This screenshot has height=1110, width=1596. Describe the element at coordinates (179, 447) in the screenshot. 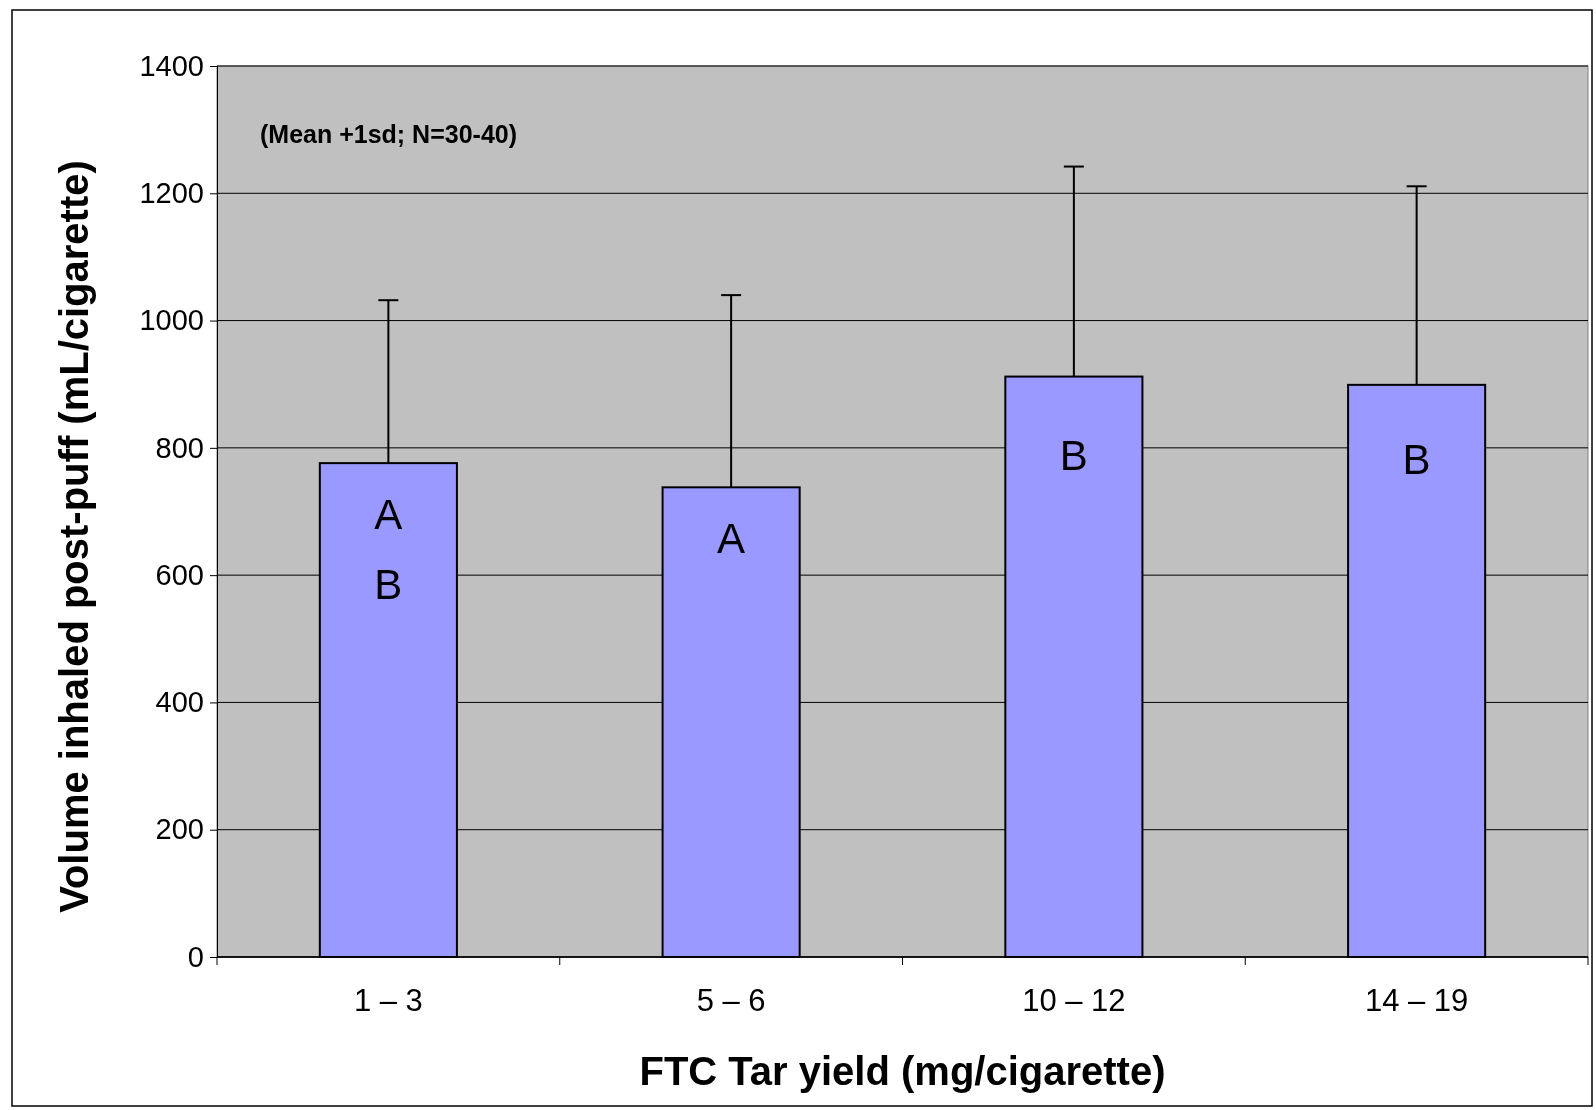

I see `y-tick-label: 800` at that location.